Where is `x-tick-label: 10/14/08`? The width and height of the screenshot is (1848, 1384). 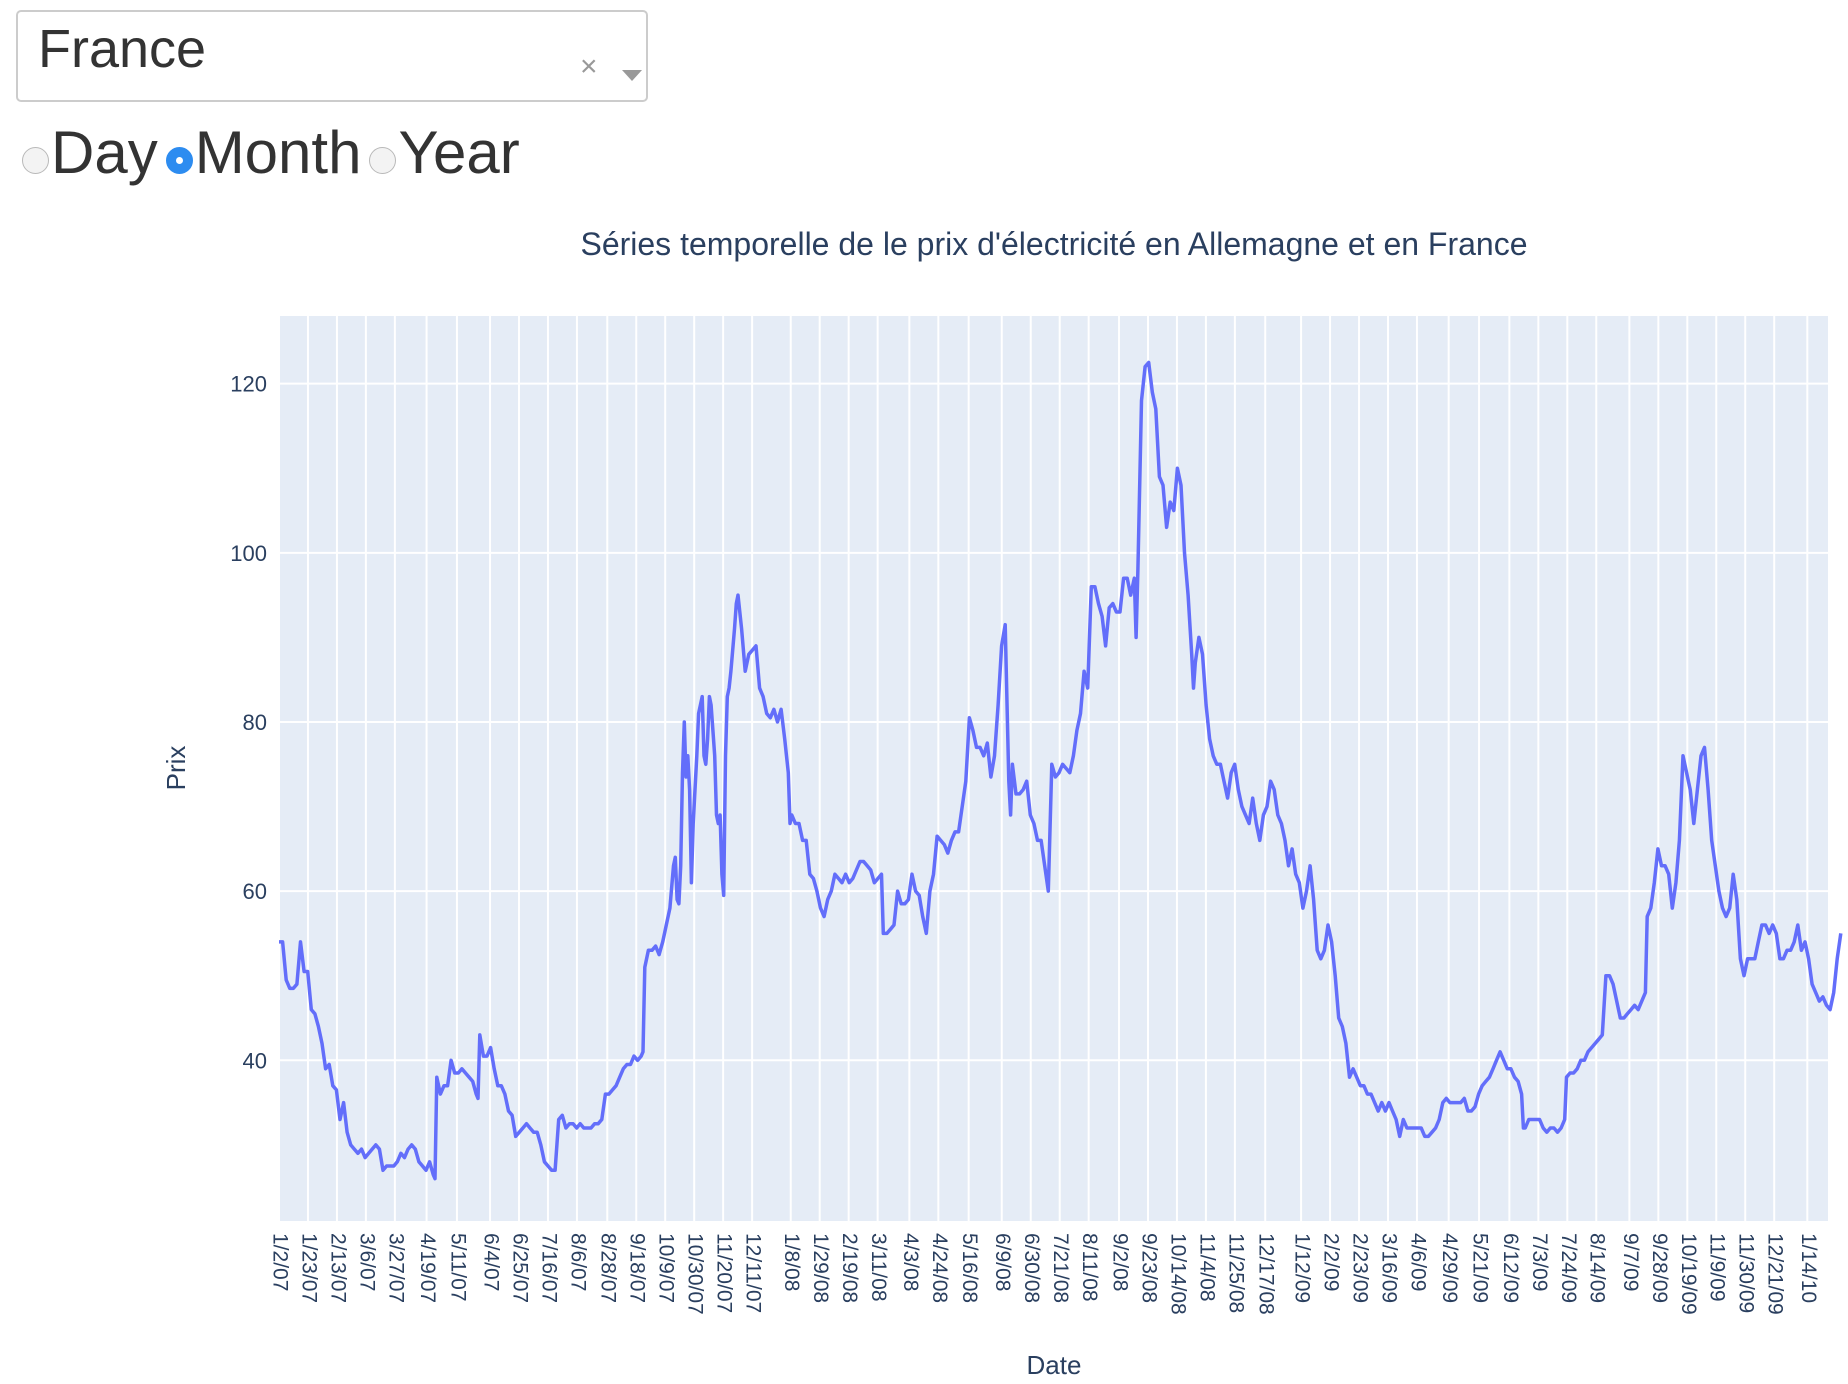 x-tick-label: 10/14/08 is located at coordinates (1177, 1274).